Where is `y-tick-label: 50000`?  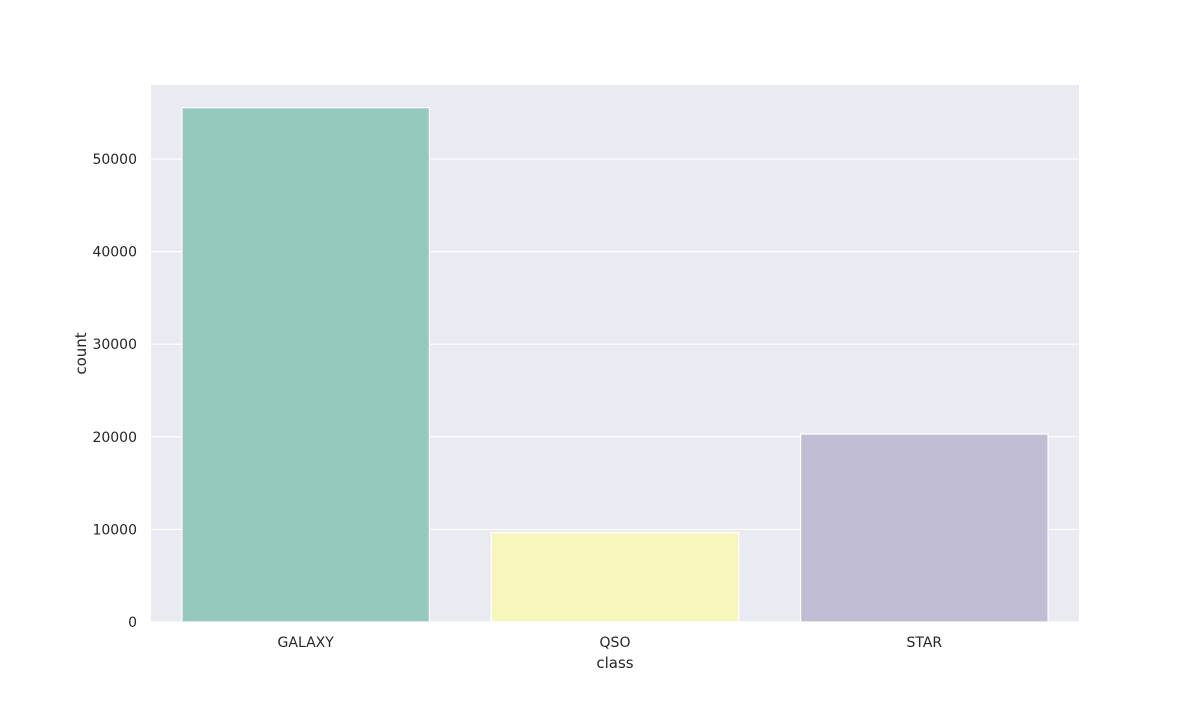
y-tick-label: 50000 is located at coordinates (114, 160).